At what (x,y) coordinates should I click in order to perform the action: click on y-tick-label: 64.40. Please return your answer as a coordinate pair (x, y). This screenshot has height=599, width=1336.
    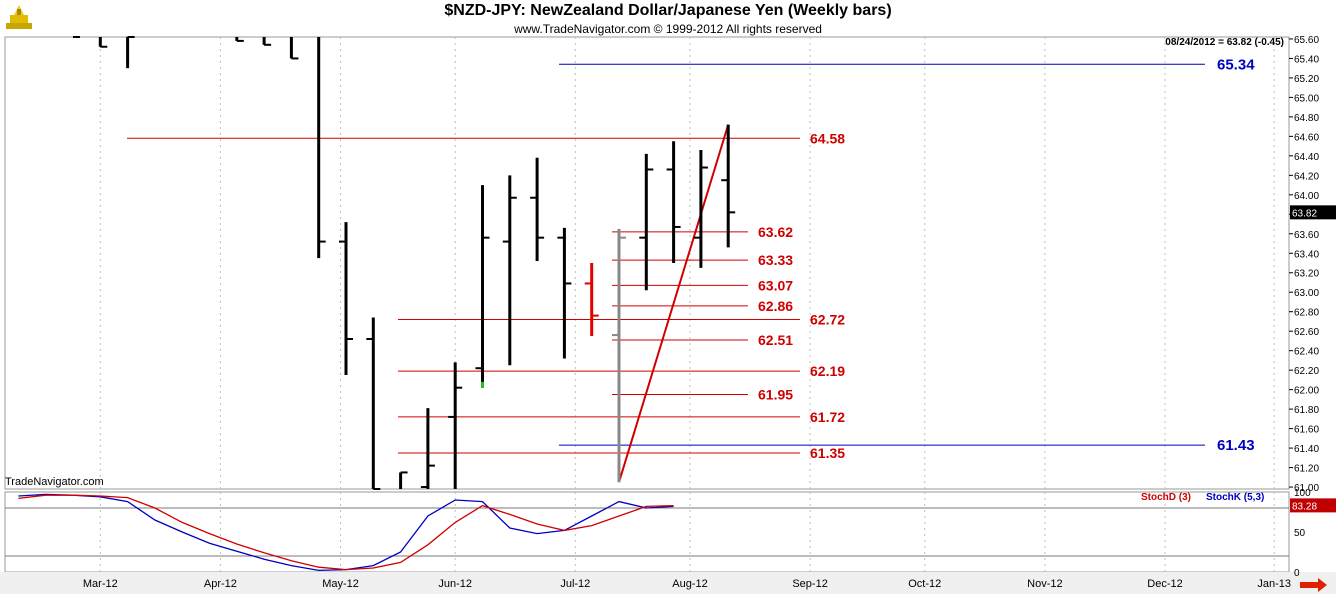
    Looking at the image, I should click on (1306, 157).